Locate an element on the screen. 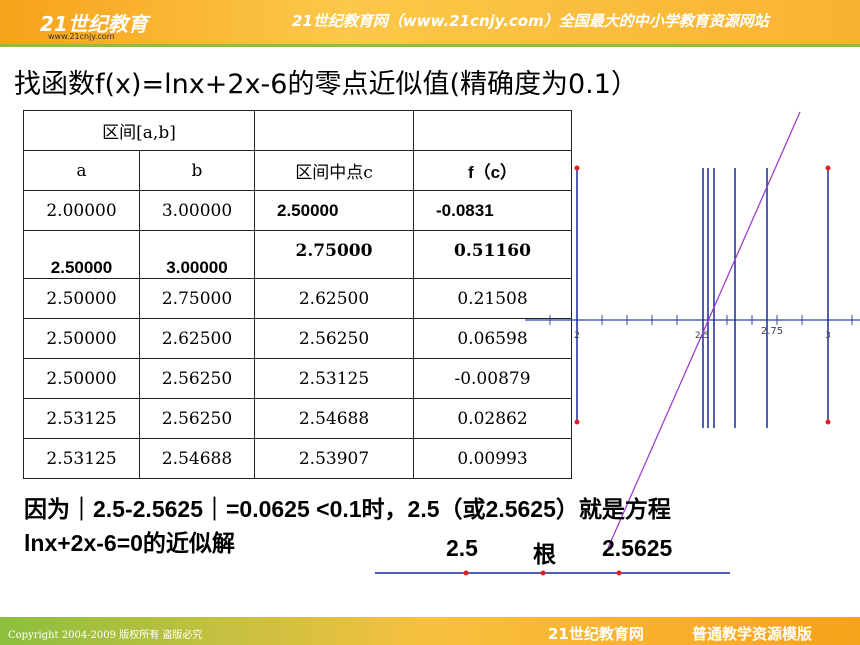 This screenshot has height=645, width=860. header-line is located at coordinates (430, 45).